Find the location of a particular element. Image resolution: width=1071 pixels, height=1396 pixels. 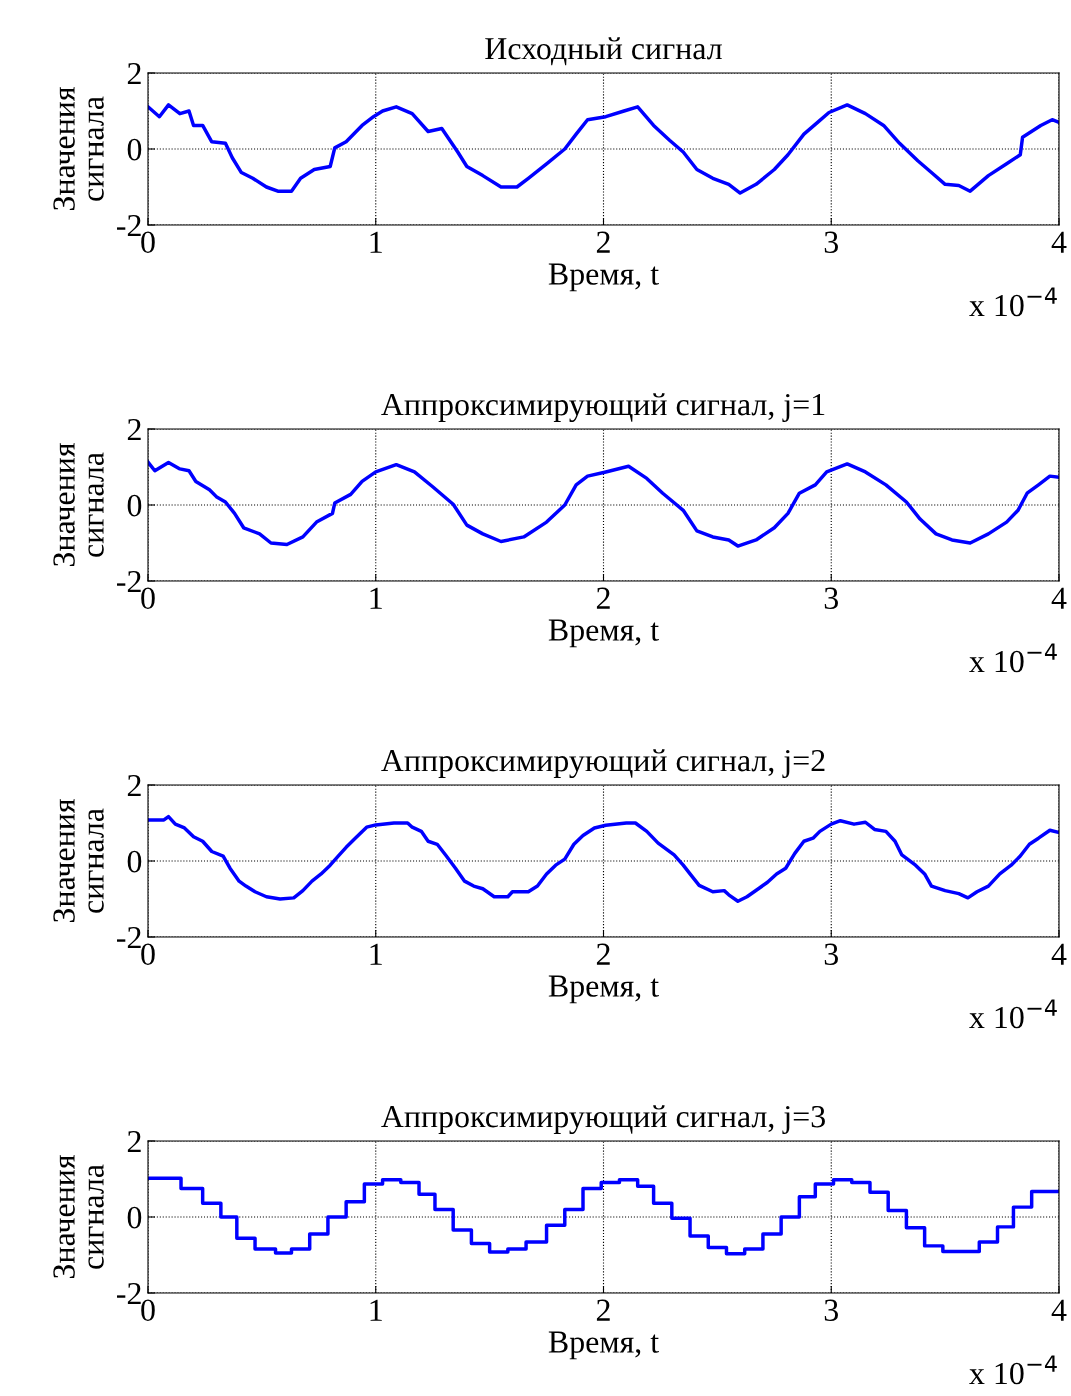

chart-title: Аппроксимирующий сигнал, j=1 is located at coordinates (603, 407).